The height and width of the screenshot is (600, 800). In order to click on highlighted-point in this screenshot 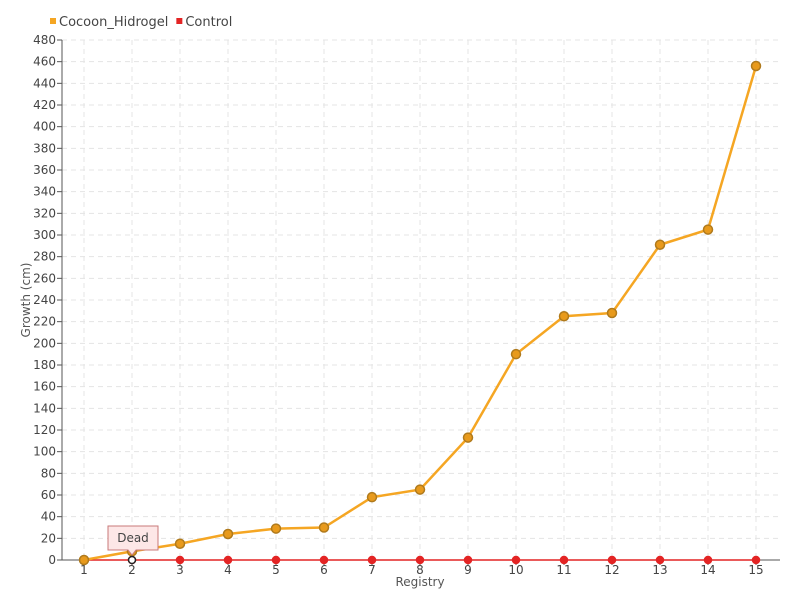, I will do `click(132, 560)`.